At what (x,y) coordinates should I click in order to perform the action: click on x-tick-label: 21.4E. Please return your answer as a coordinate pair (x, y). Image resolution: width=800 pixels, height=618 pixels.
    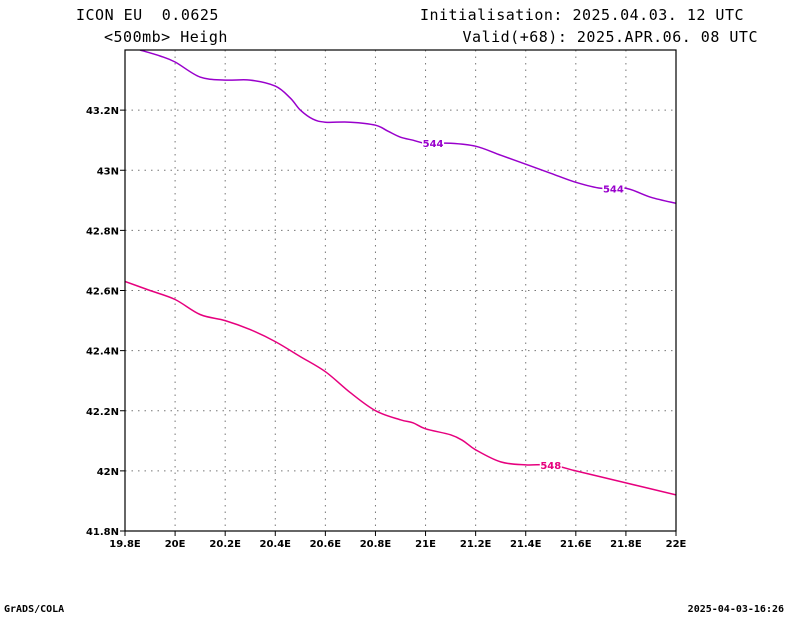
    Looking at the image, I should click on (526, 544).